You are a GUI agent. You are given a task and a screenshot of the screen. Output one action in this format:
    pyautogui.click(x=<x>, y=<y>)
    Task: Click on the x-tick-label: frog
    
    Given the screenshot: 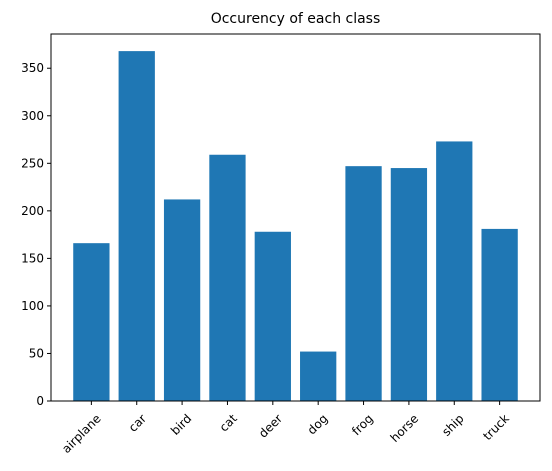 What is the action you would take?
    pyautogui.click(x=362, y=424)
    